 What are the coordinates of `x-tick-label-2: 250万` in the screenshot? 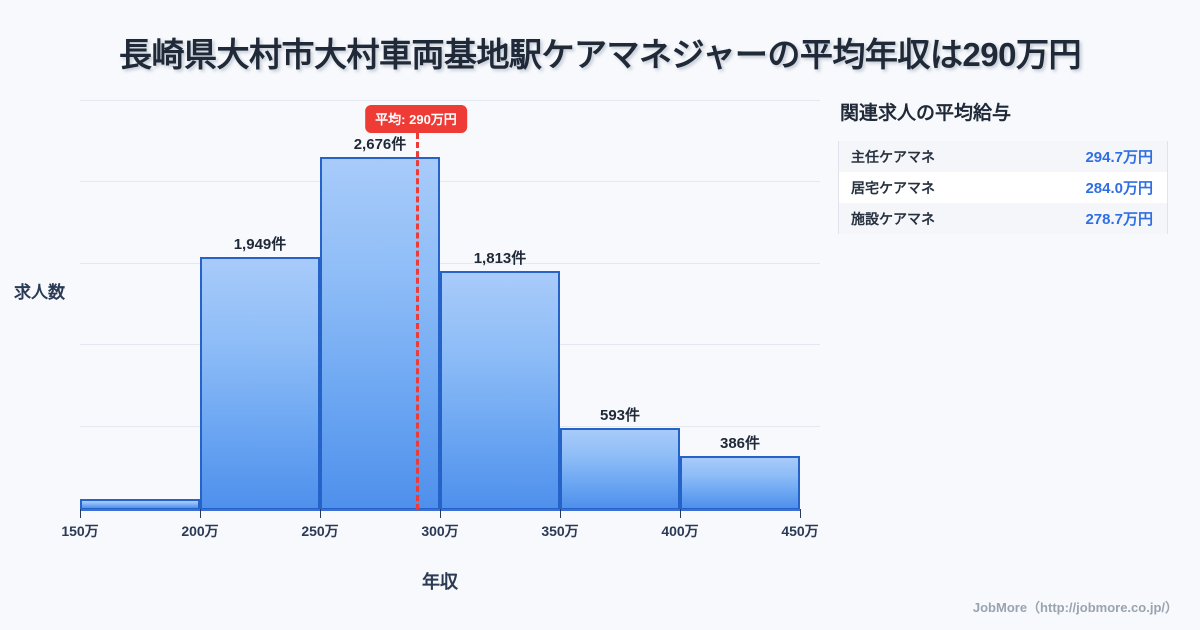 It's located at (320, 531).